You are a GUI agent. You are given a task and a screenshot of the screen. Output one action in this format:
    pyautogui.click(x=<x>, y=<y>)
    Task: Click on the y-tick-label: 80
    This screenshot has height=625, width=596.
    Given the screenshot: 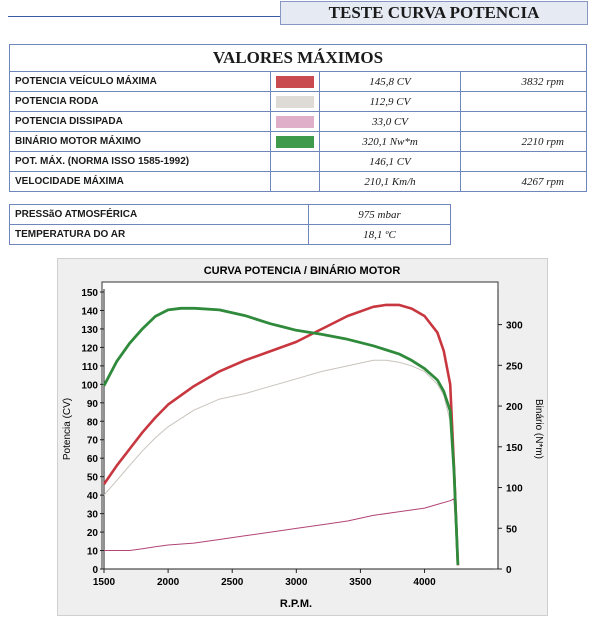 What is the action you would take?
    pyautogui.click(x=93, y=422)
    